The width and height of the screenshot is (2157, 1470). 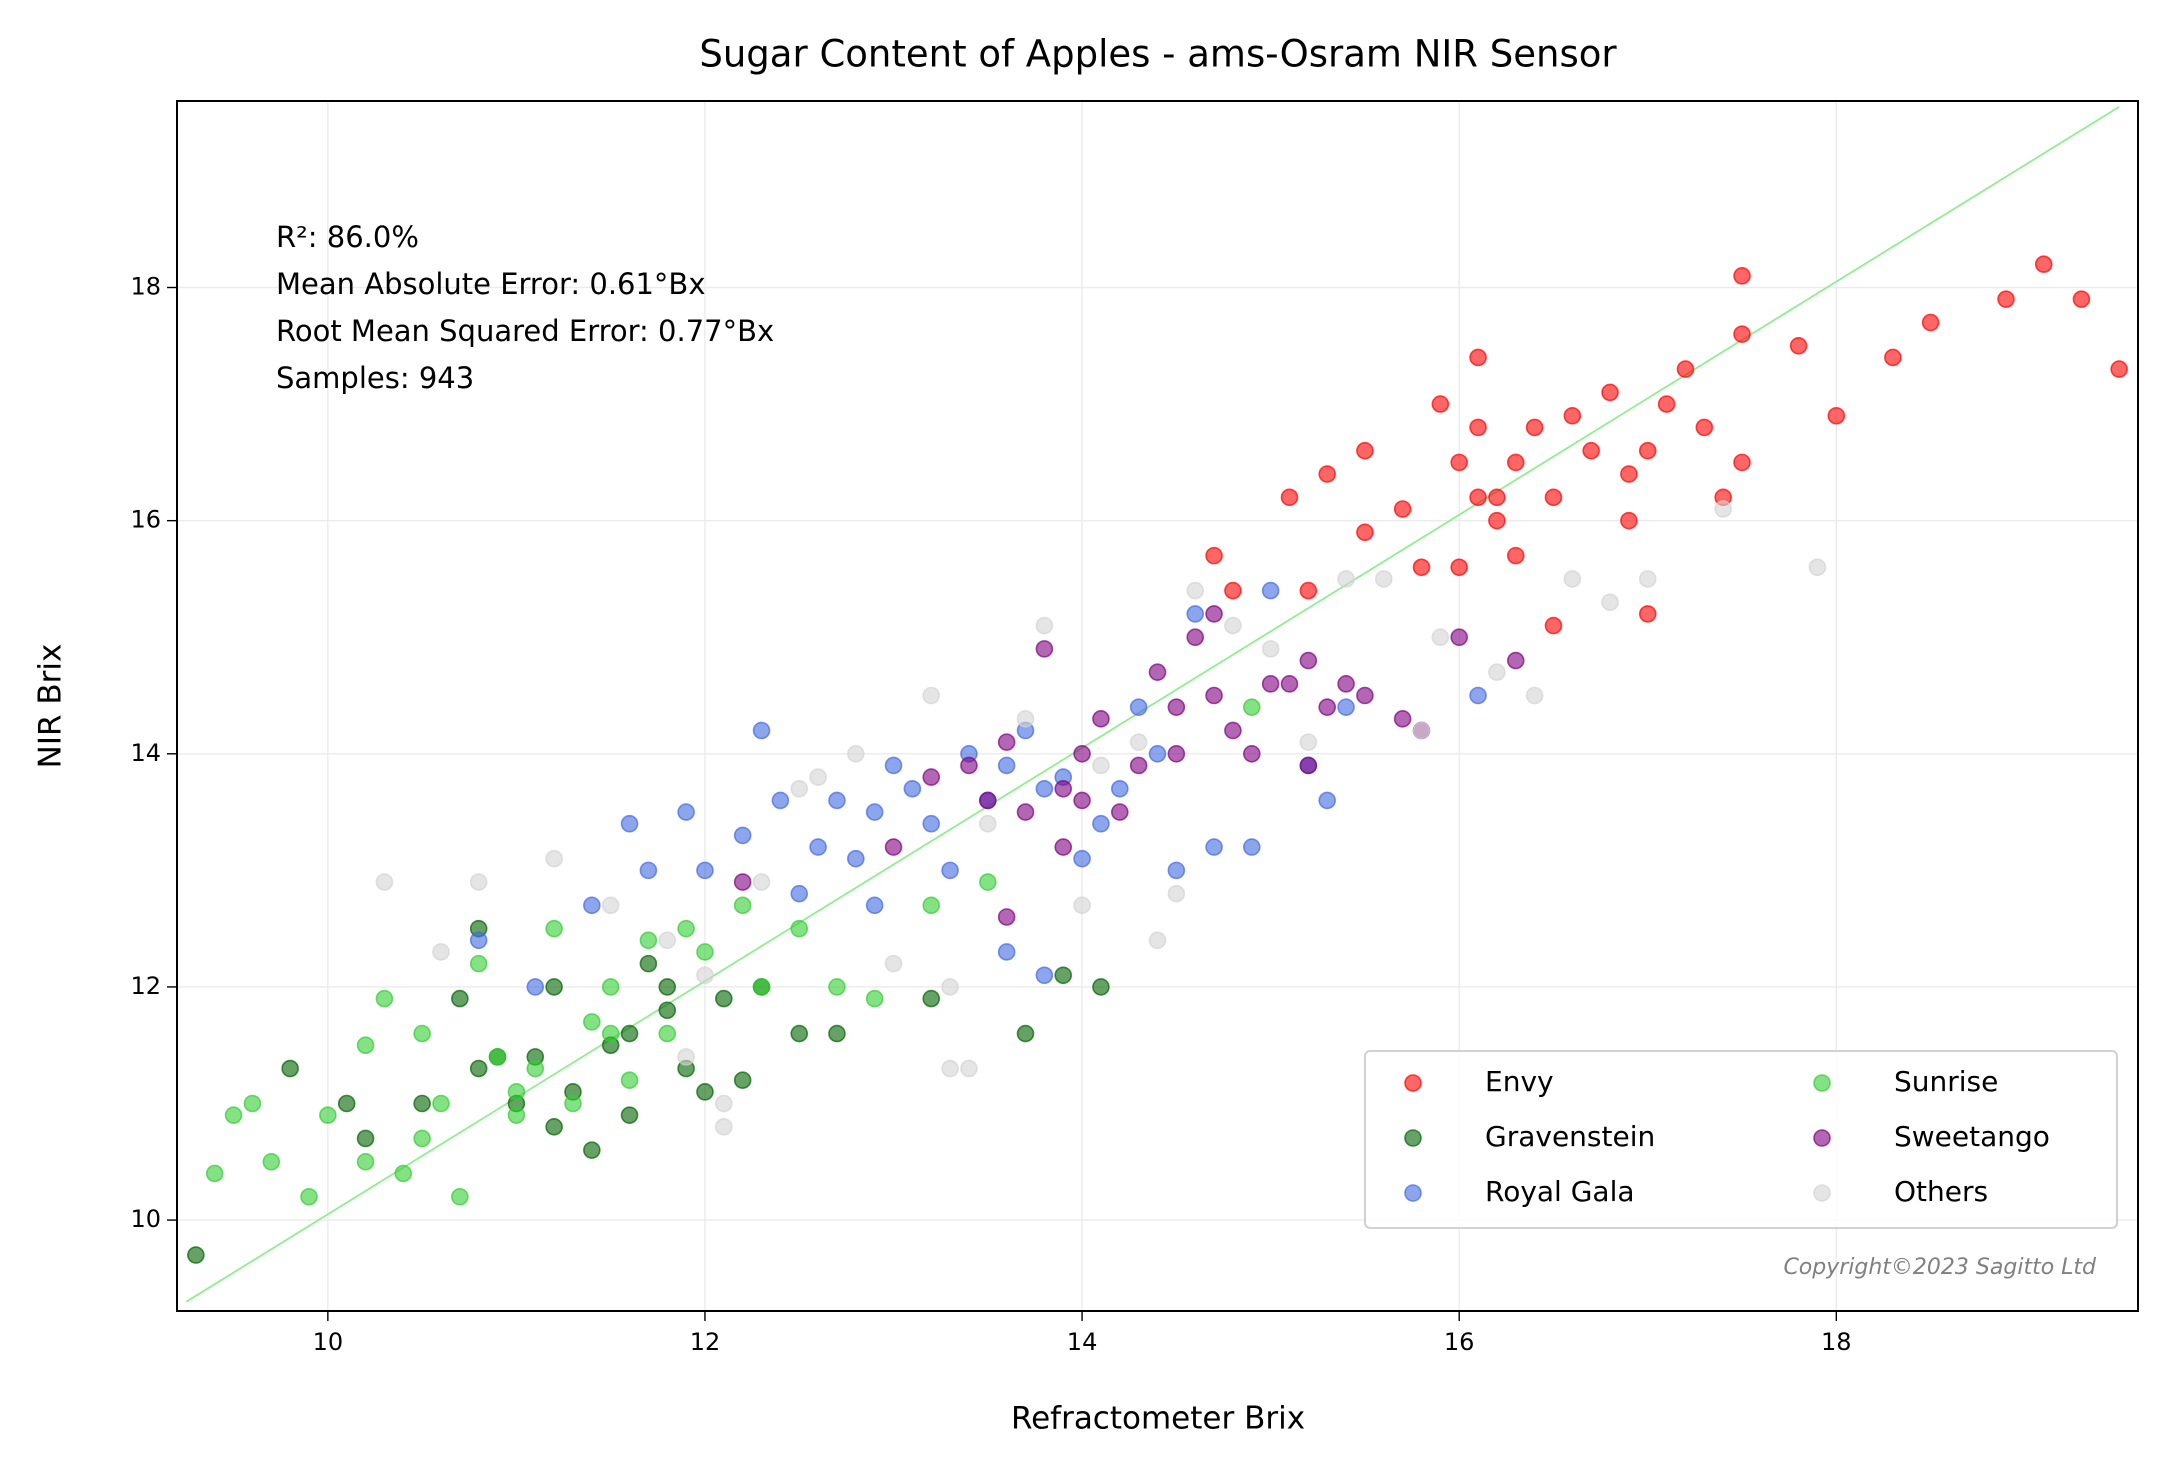 What do you see at coordinates (1946, 1081) in the screenshot?
I see `legend-label: Sunrise` at bounding box center [1946, 1081].